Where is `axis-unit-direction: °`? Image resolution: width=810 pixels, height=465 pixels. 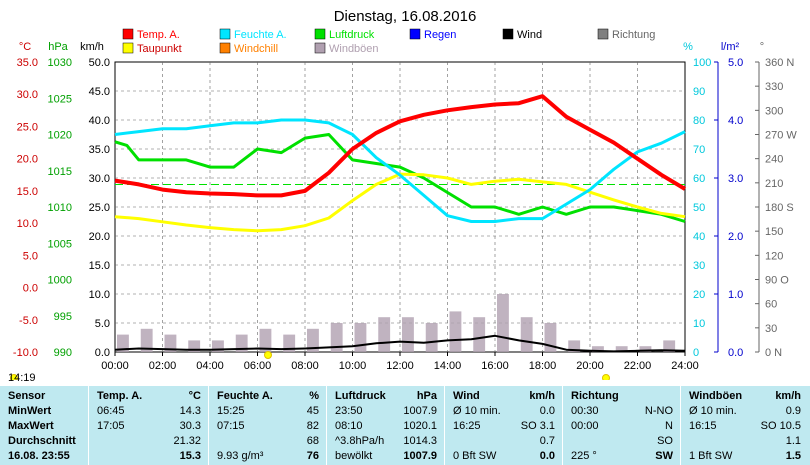 axis-unit-direction: ° is located at coordinates (762, 47).